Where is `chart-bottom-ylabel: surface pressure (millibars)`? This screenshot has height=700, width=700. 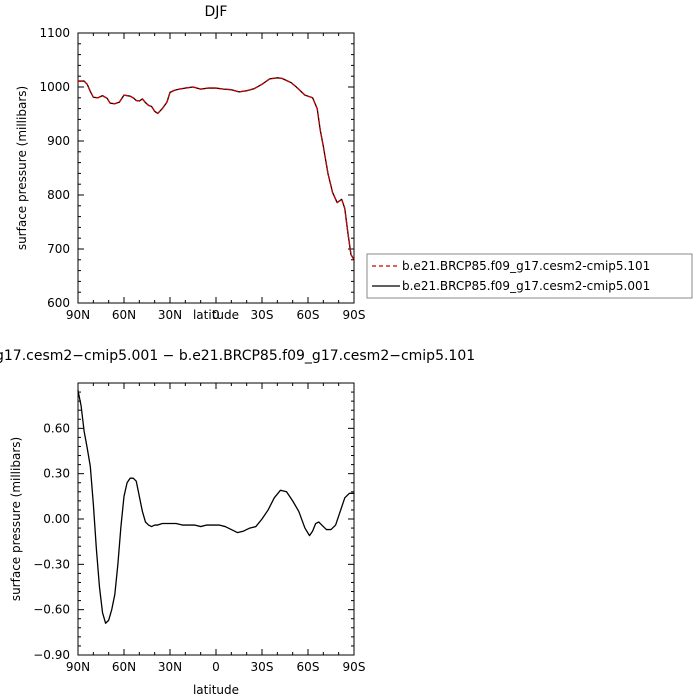
chart-bottom-ylabel: surface pressure (millibars) is located at coordinates (16, 519).